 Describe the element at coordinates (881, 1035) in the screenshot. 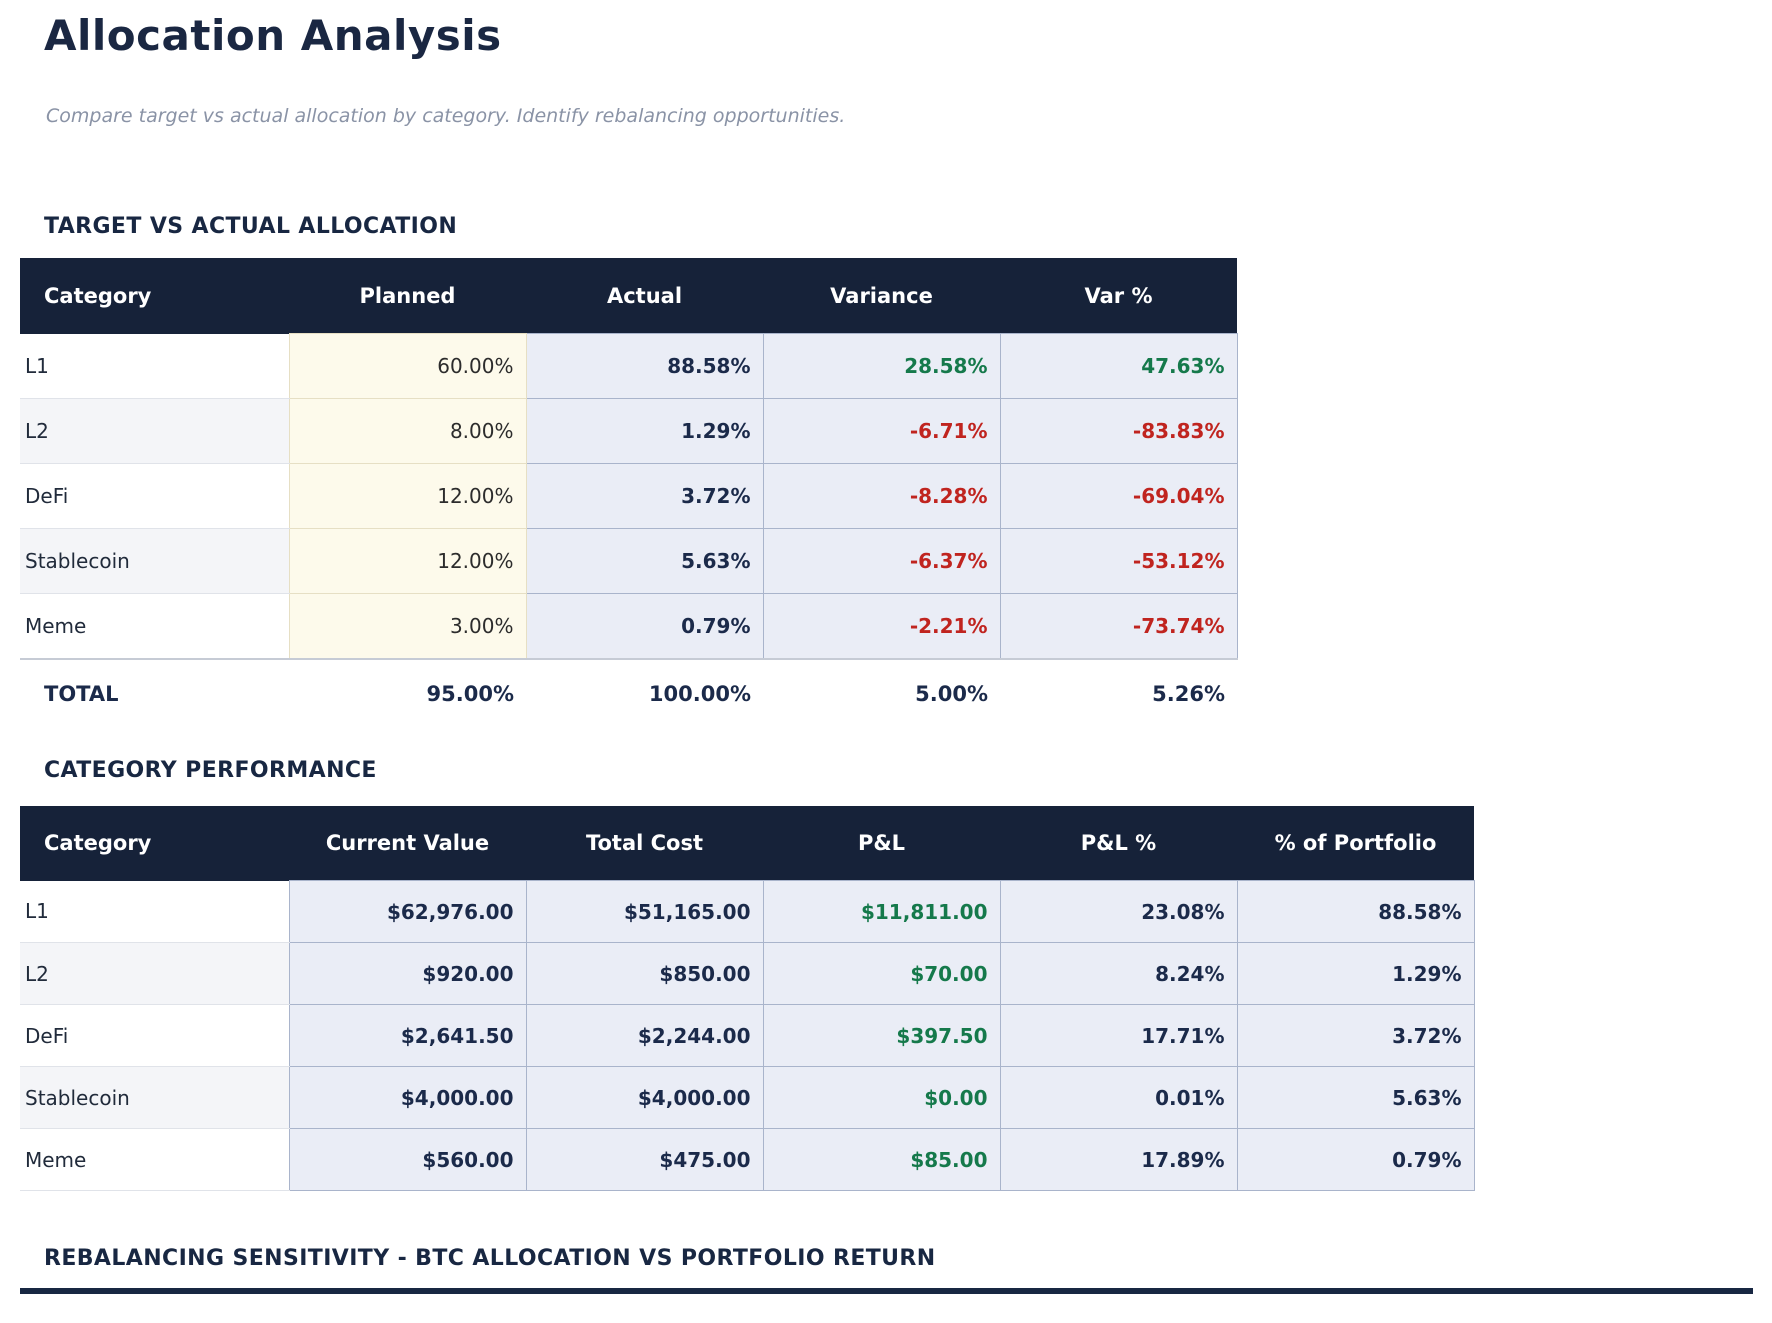

I see `pnl-cell: $397.50` at that location.